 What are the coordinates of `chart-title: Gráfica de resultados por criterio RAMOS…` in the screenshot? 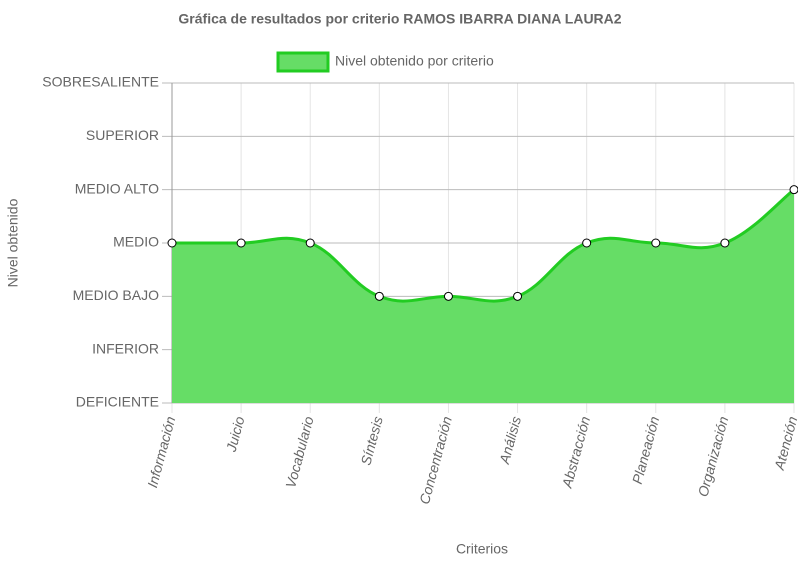 It's located at (399, 19).